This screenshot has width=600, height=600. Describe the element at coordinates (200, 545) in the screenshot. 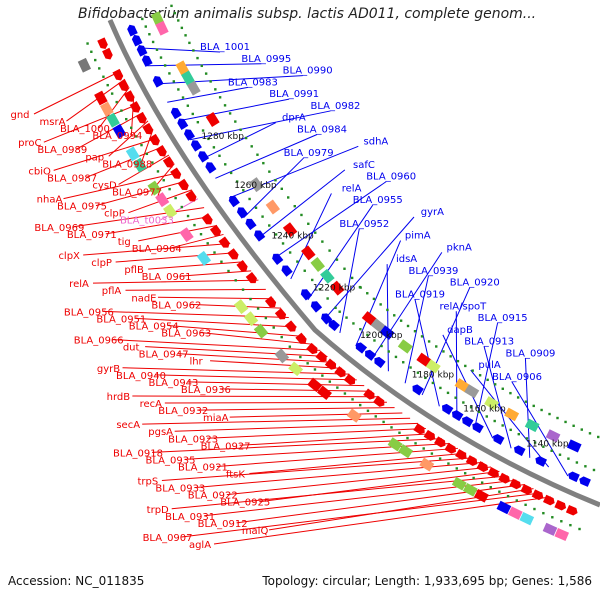

I see `gene-label-agla: aglA` at that location.